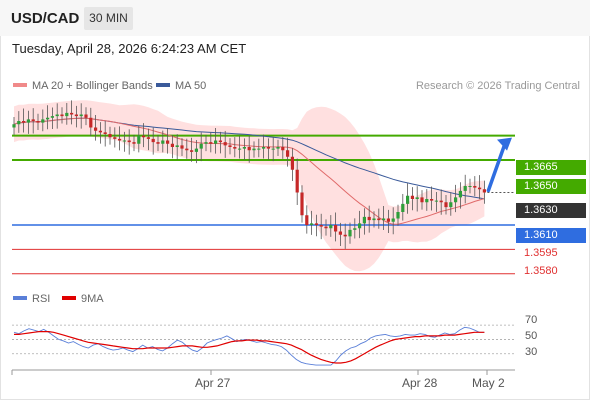  I want to click on copyright-text: Research © 2026 Trading Central, so click(497, 86).